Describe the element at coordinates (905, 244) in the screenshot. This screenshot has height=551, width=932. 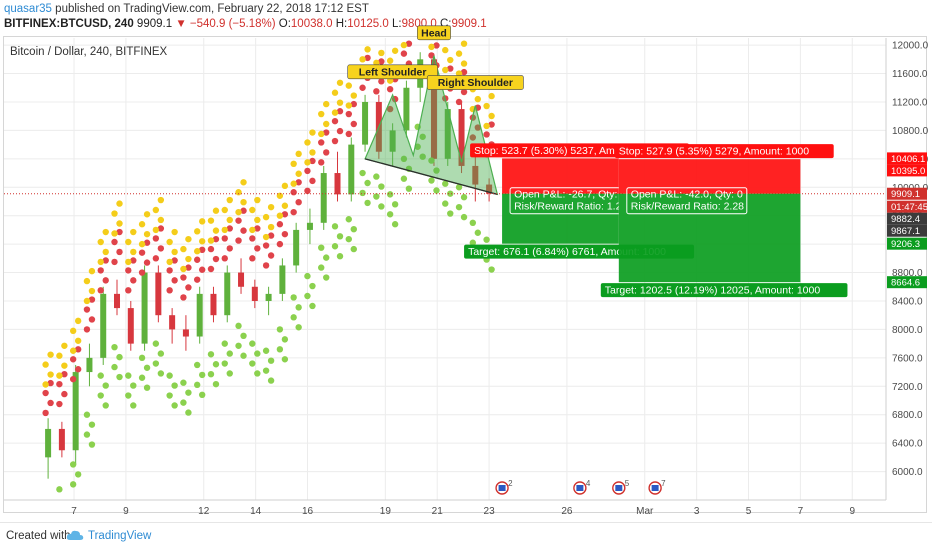
I see `price-badge-label: 9206.3` at that location.